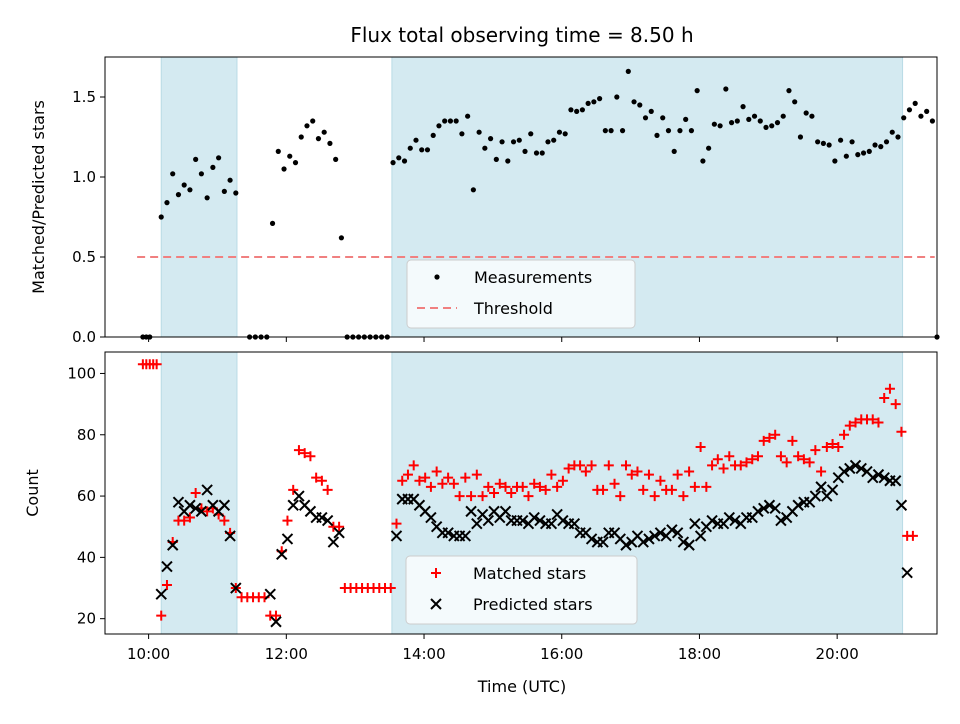 The height and width of the screenshot is (724, 960). I want to click on y-tick-label: 1.0, so click(84, 177).